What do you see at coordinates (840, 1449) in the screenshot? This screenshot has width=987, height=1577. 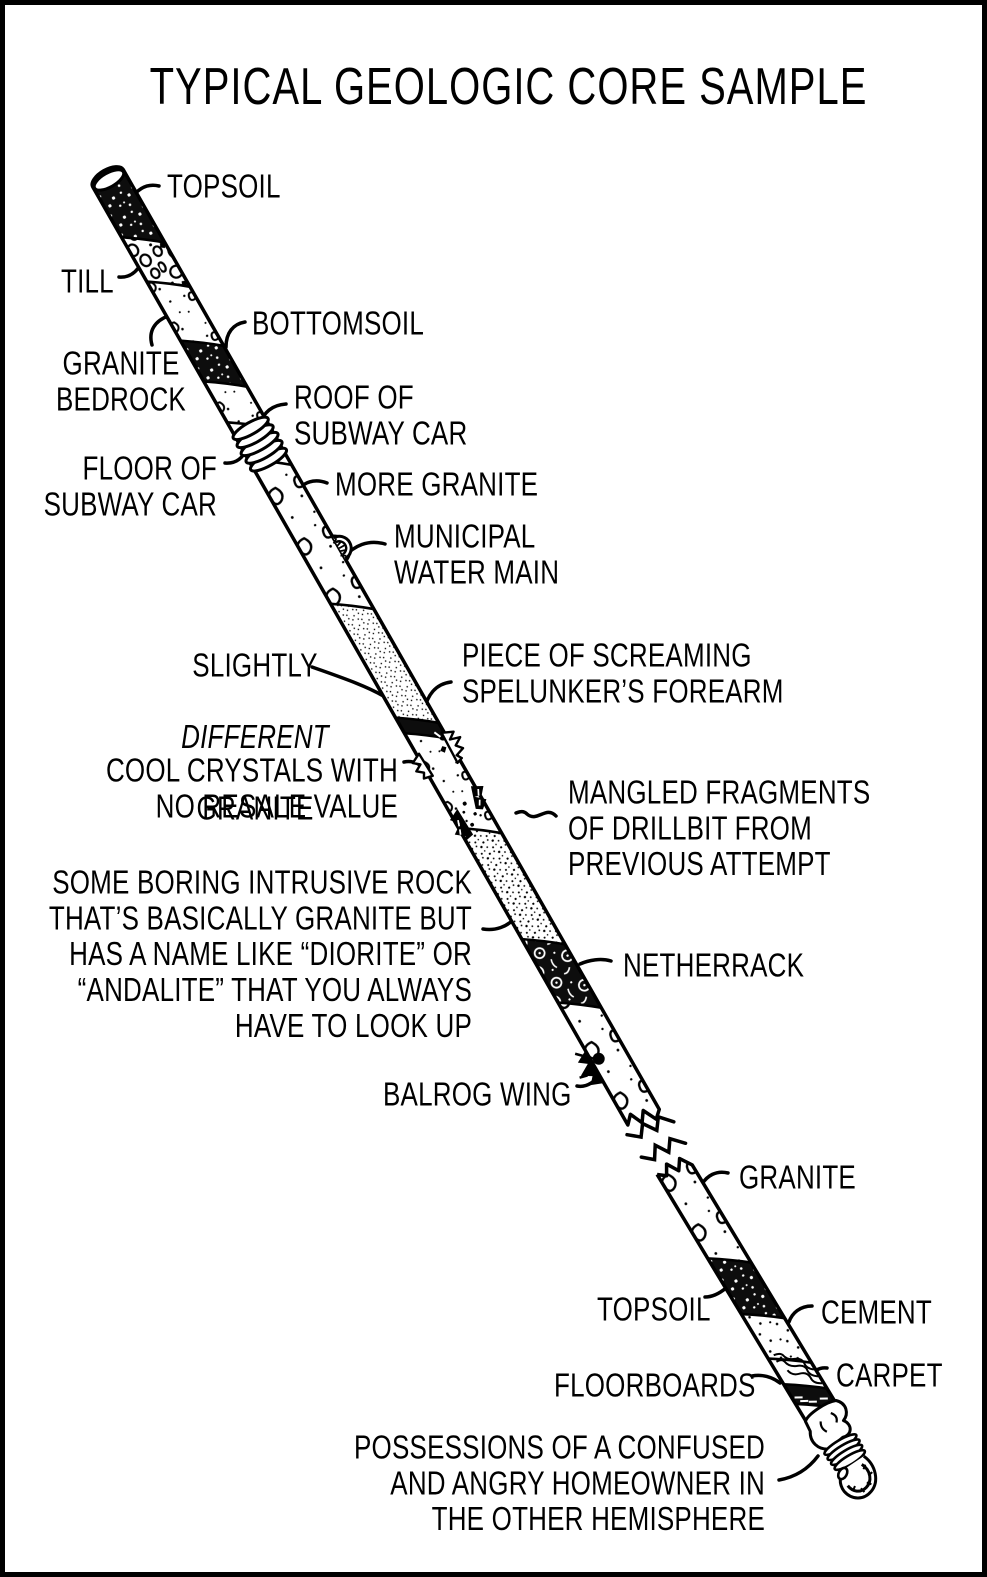 I see `possessions-objects` at bounding box center [840, 1449].